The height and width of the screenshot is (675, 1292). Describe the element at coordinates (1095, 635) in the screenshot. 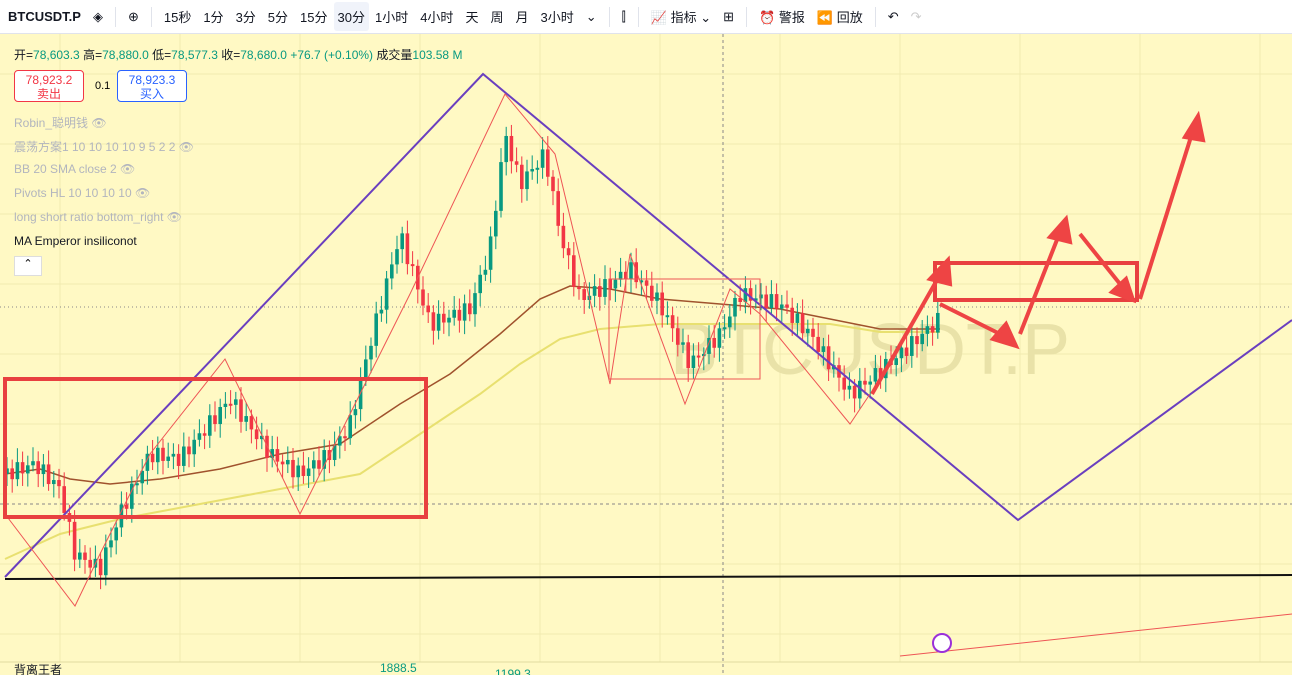

I see `line` at that location.